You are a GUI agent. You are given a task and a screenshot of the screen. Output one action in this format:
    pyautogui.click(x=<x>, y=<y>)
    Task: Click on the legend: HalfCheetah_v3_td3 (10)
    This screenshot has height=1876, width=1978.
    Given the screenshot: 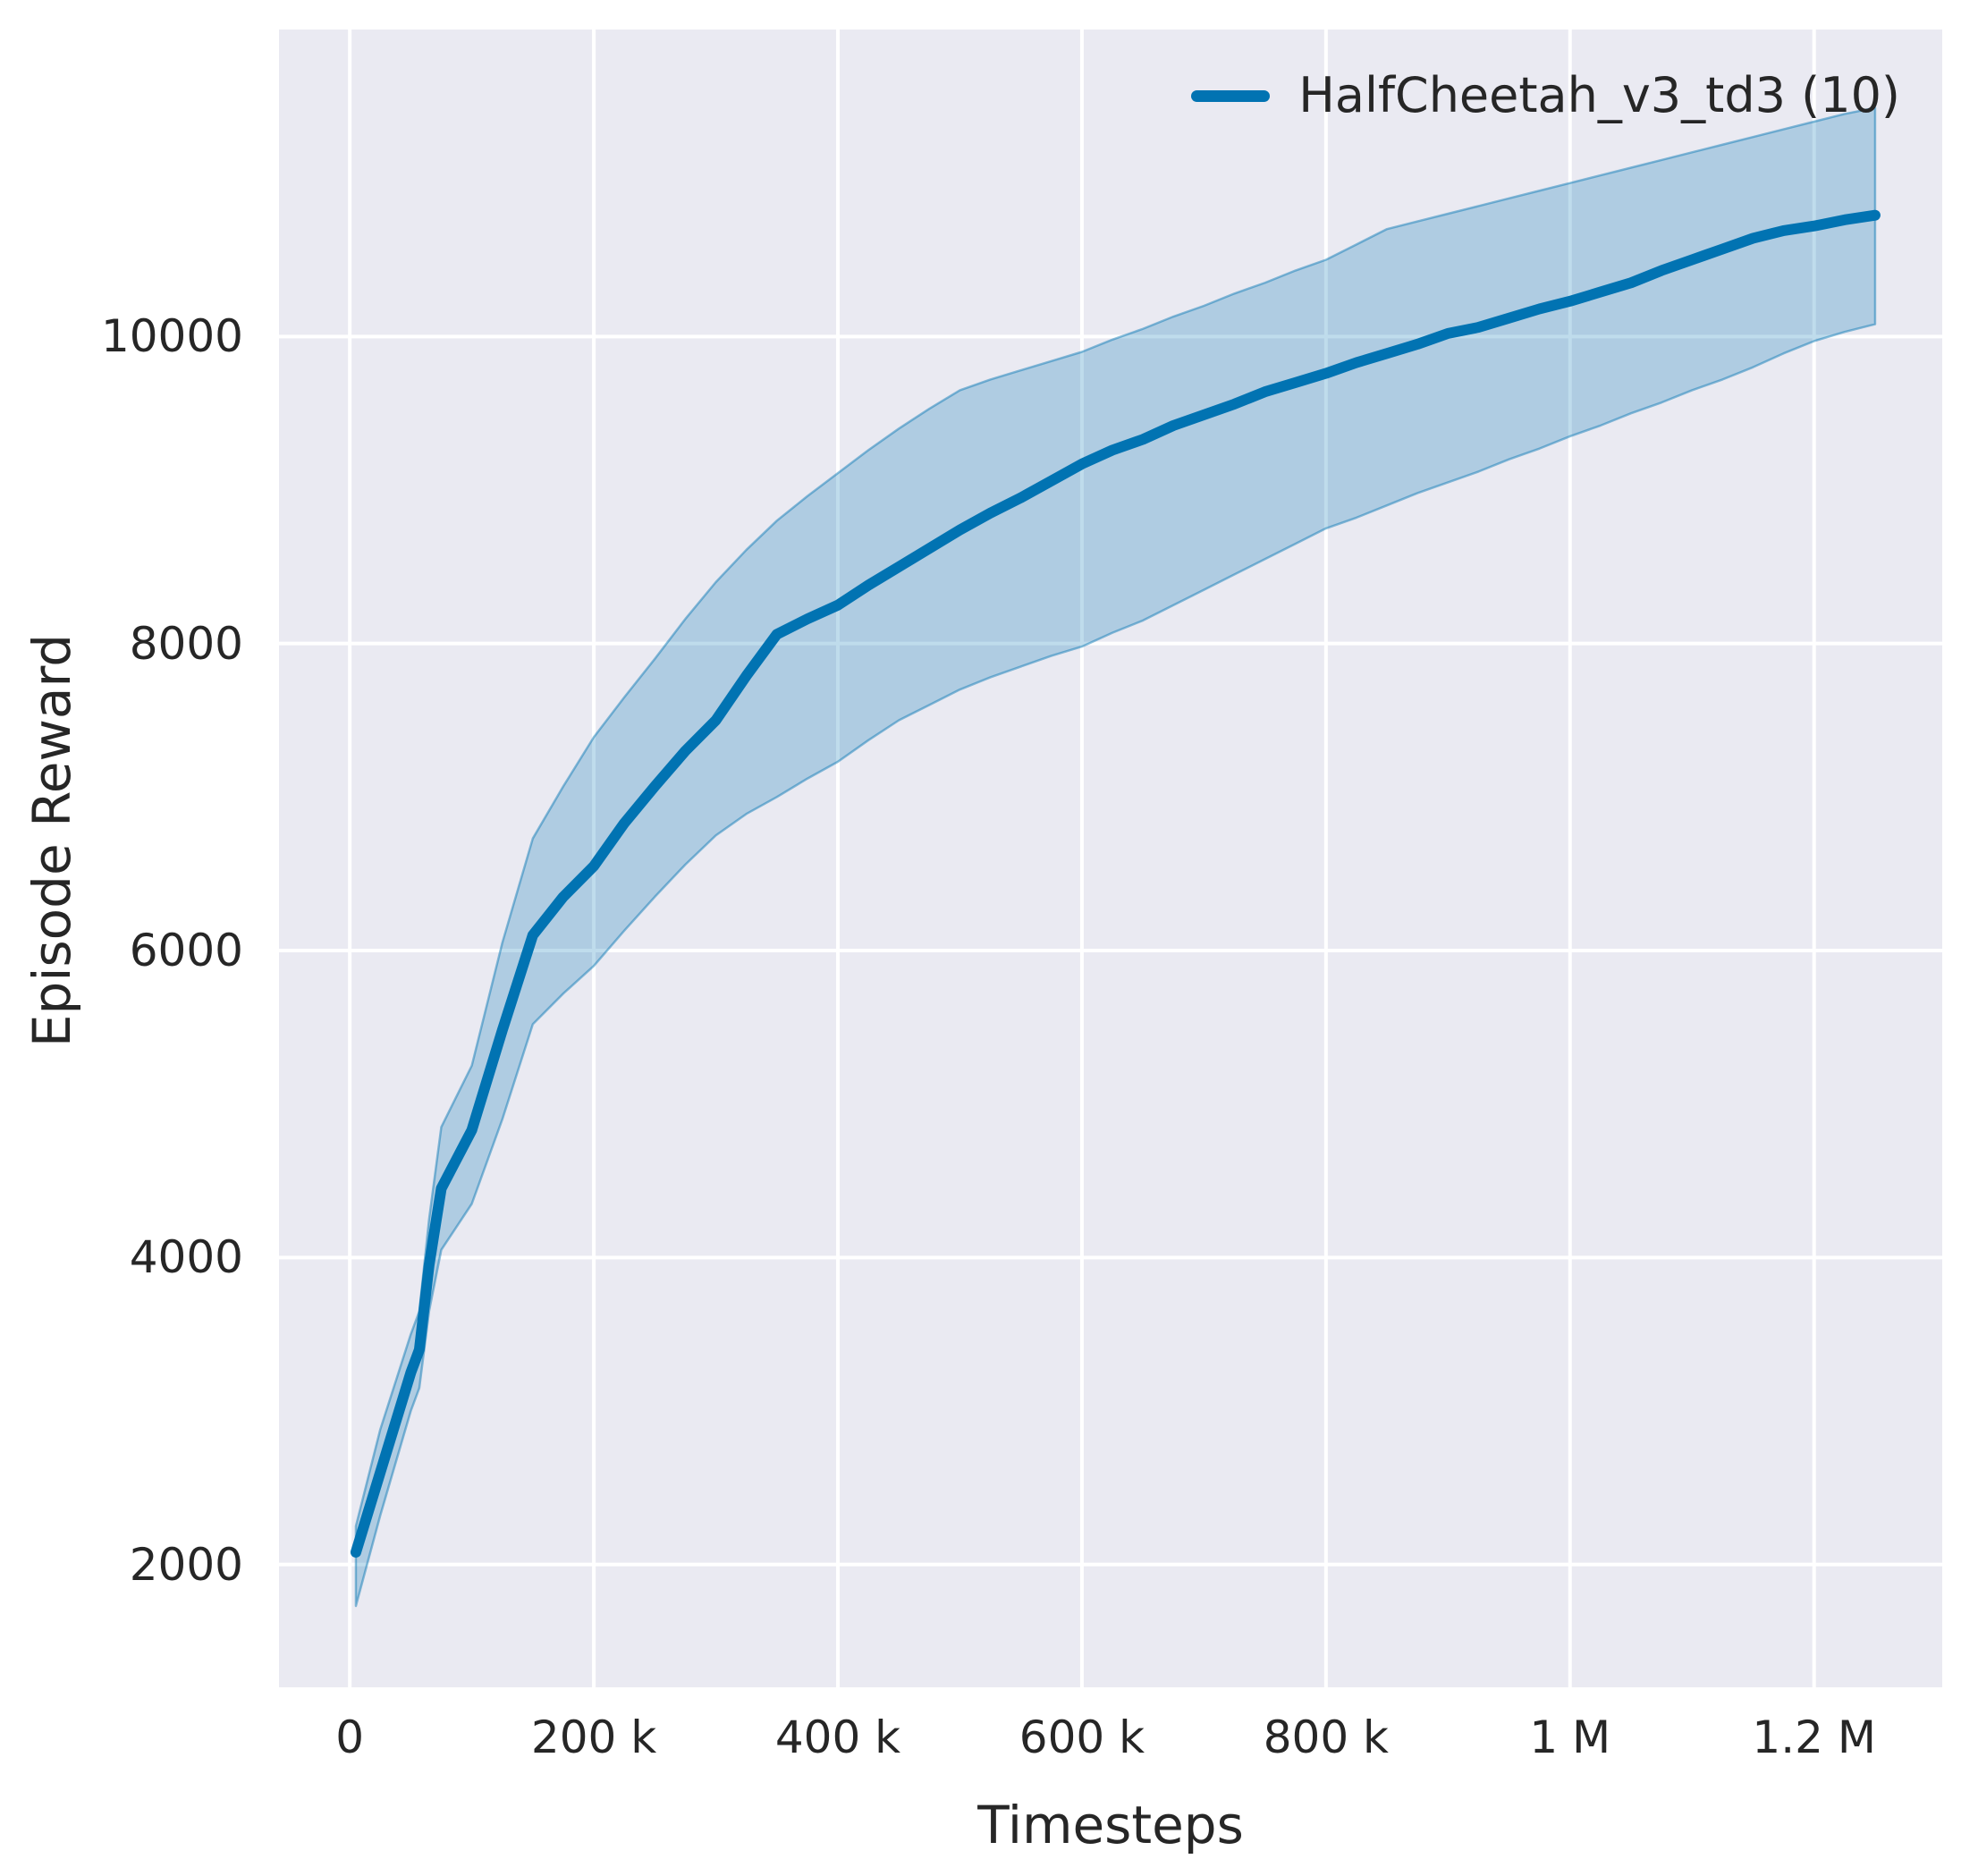 What is the action you would take?
    pyautogui.click(x=1545, y=95)
    